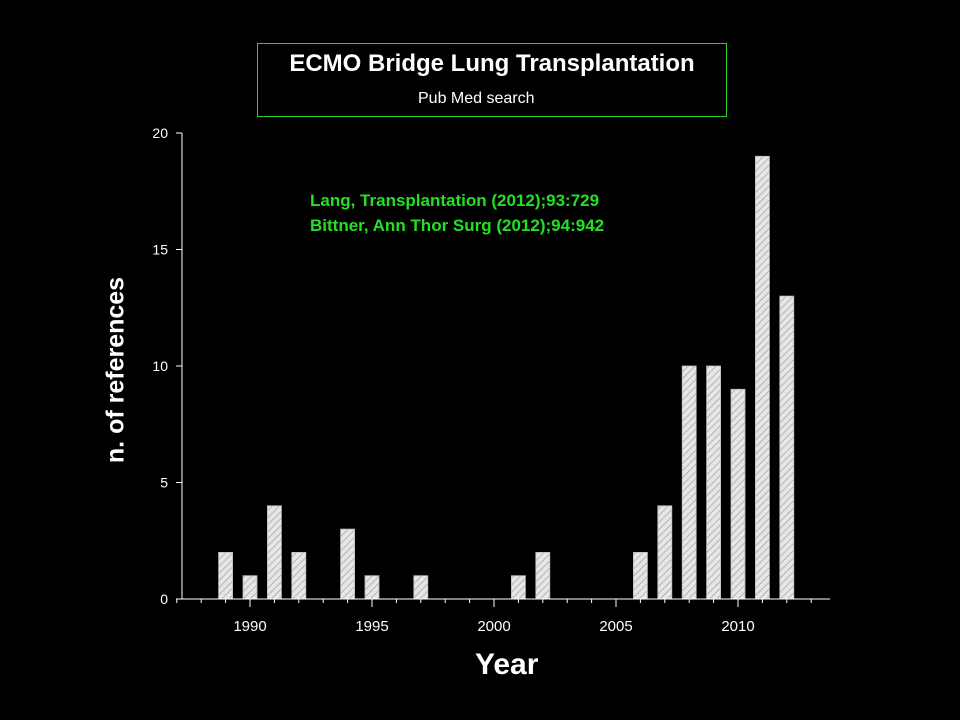 The width and height of the screenshot is (960, 720). I want to click on bar-2010, so click(738, 494).